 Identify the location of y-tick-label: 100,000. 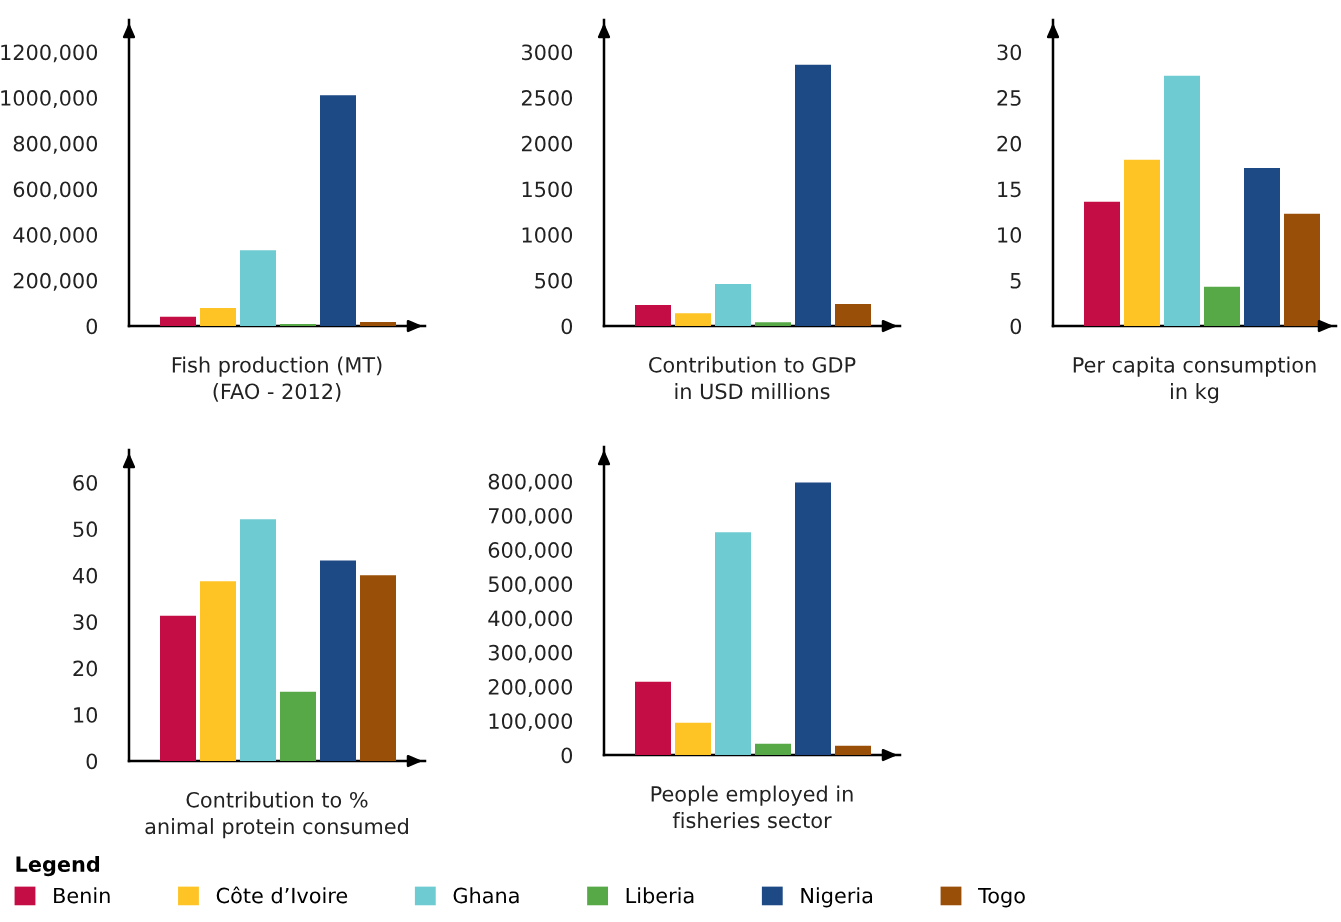
(531, 722).